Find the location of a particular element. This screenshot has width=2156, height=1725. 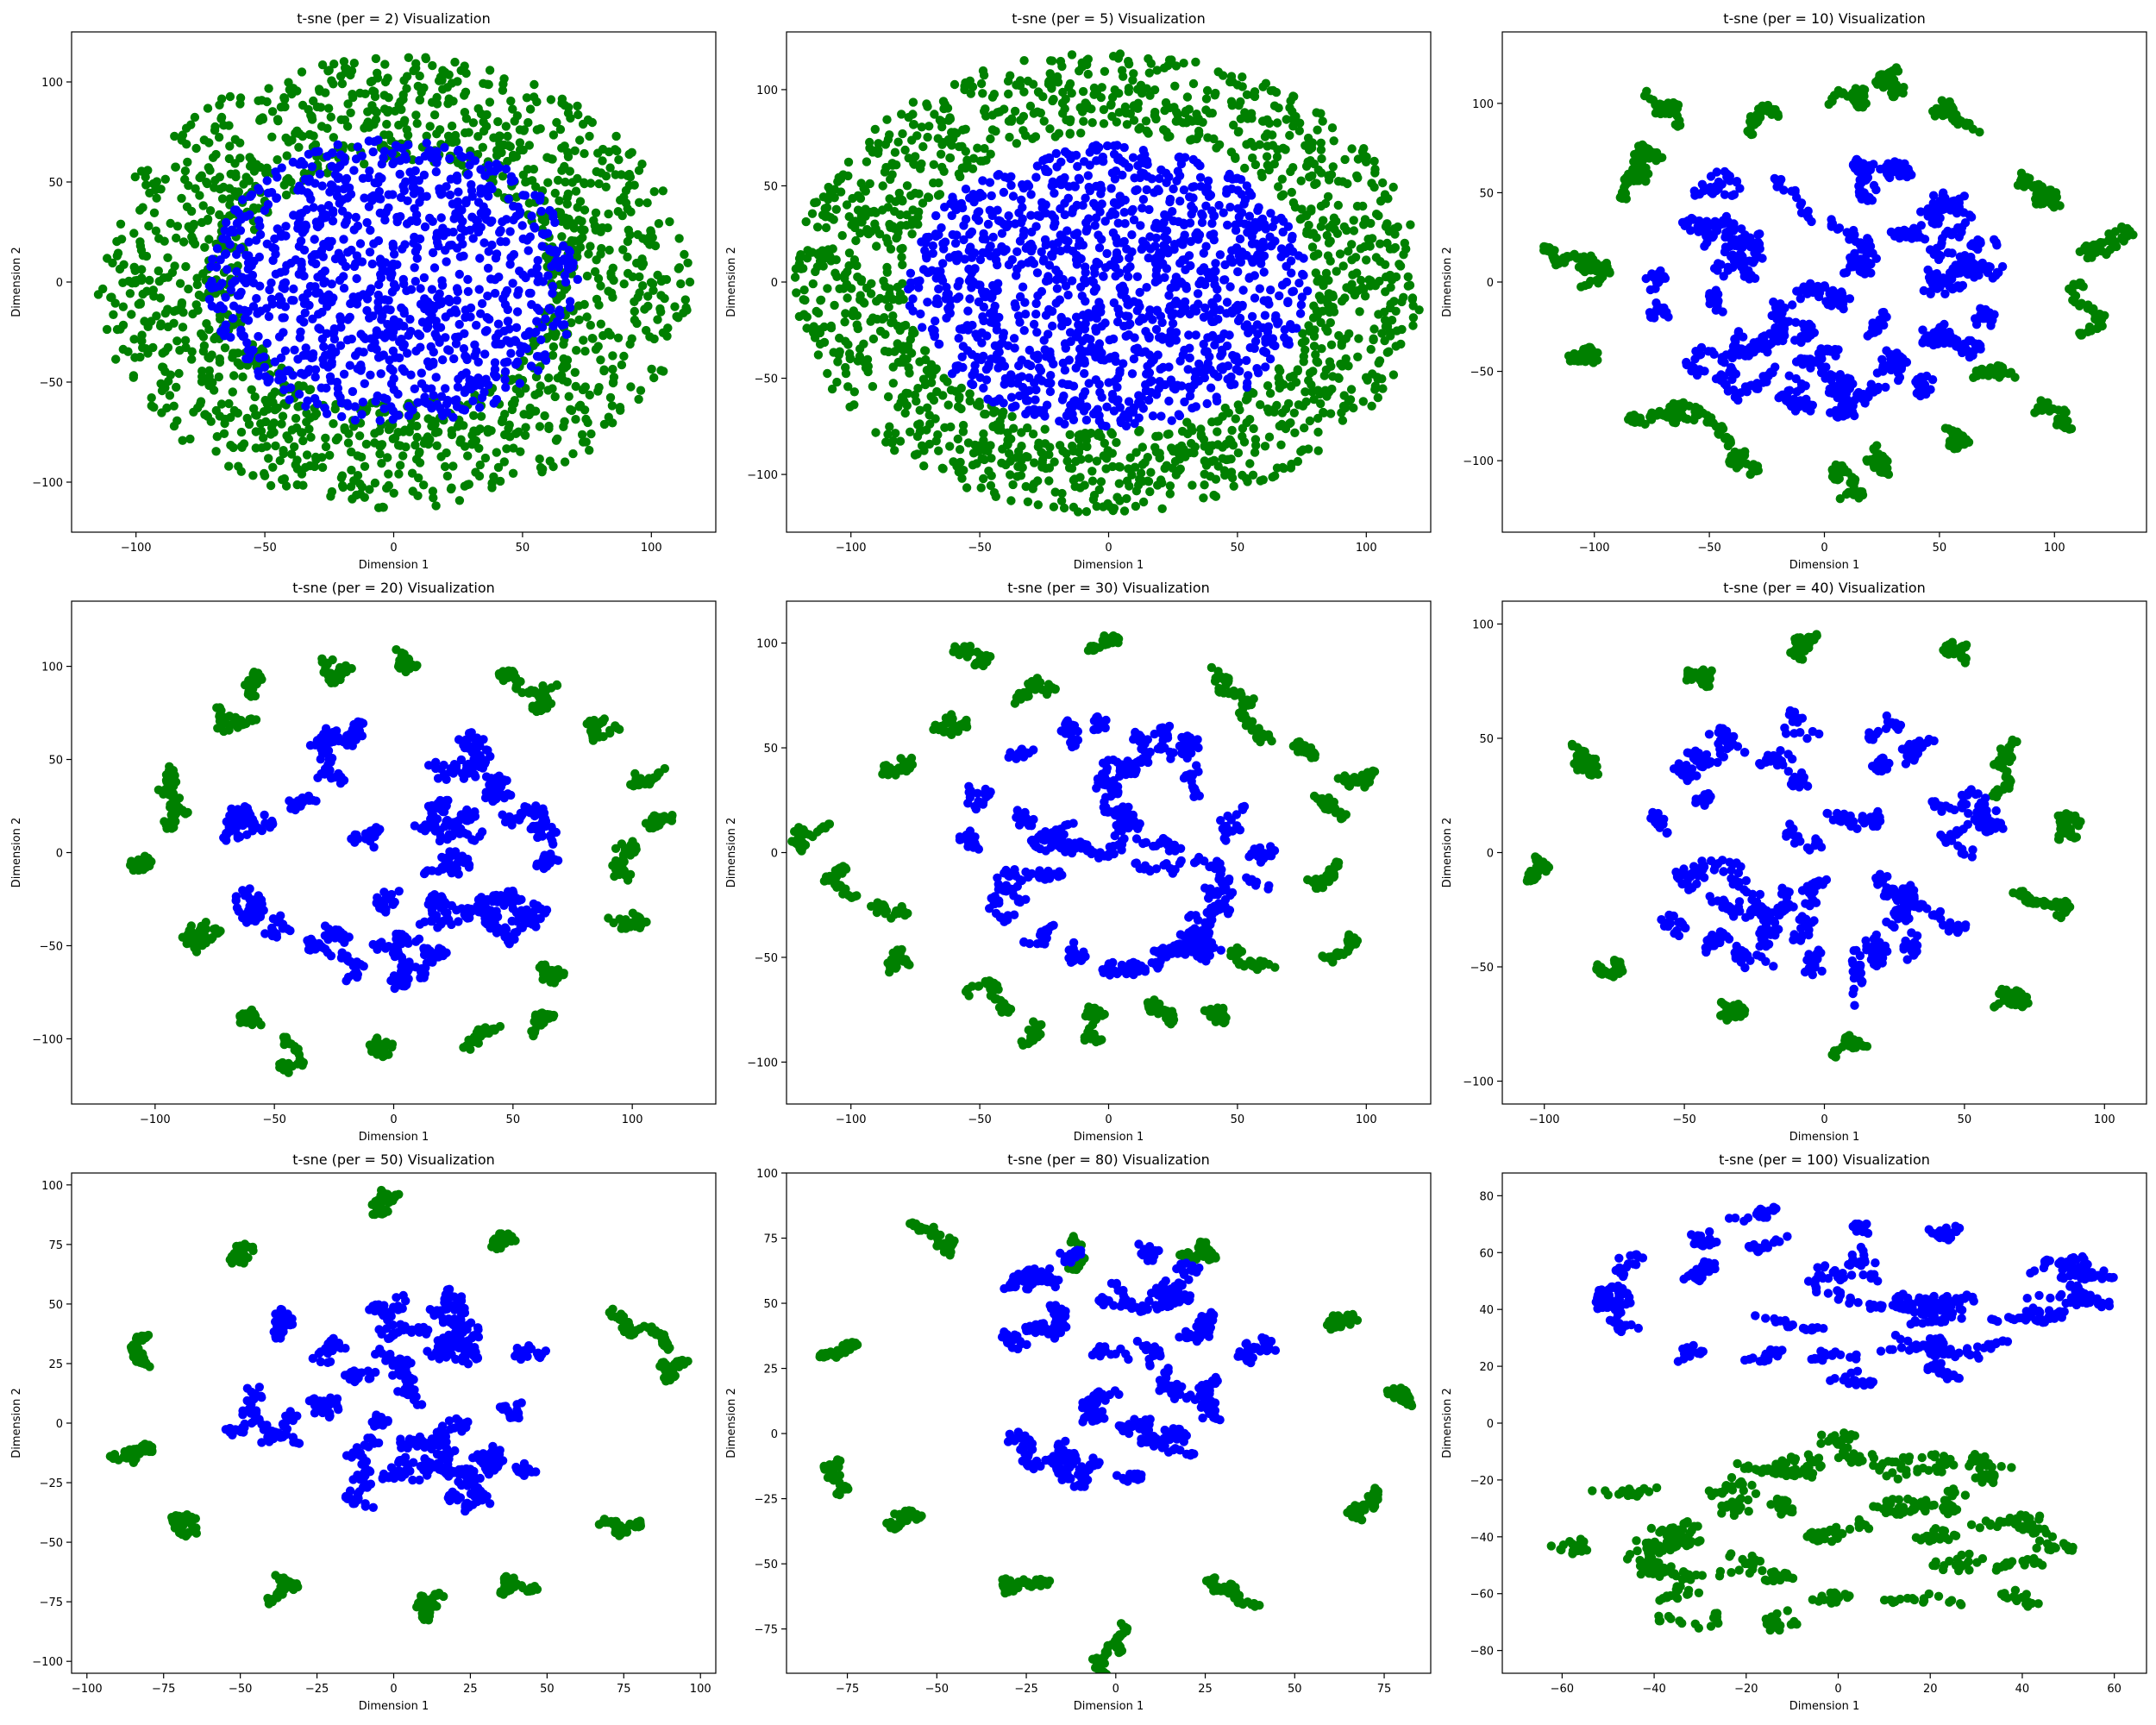

x-axis-label: Dimension 1 is located at coordinates (394, 565).